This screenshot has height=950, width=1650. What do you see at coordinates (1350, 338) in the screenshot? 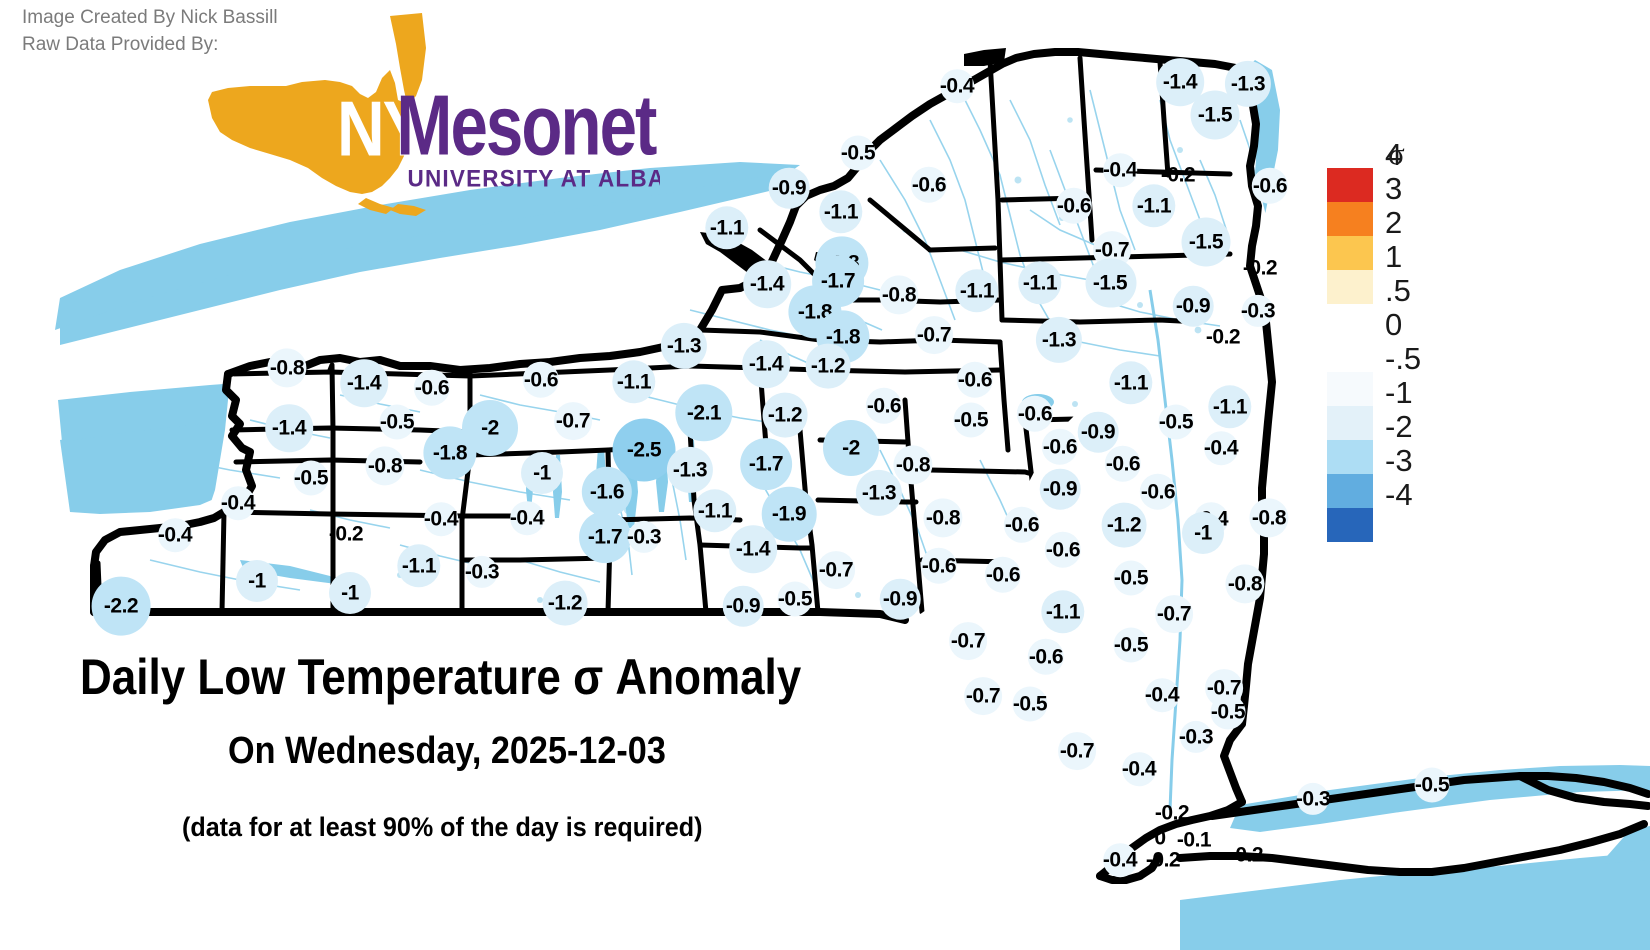
I see `colorbar-neutral-gap` at bounding box center [1350, 338].